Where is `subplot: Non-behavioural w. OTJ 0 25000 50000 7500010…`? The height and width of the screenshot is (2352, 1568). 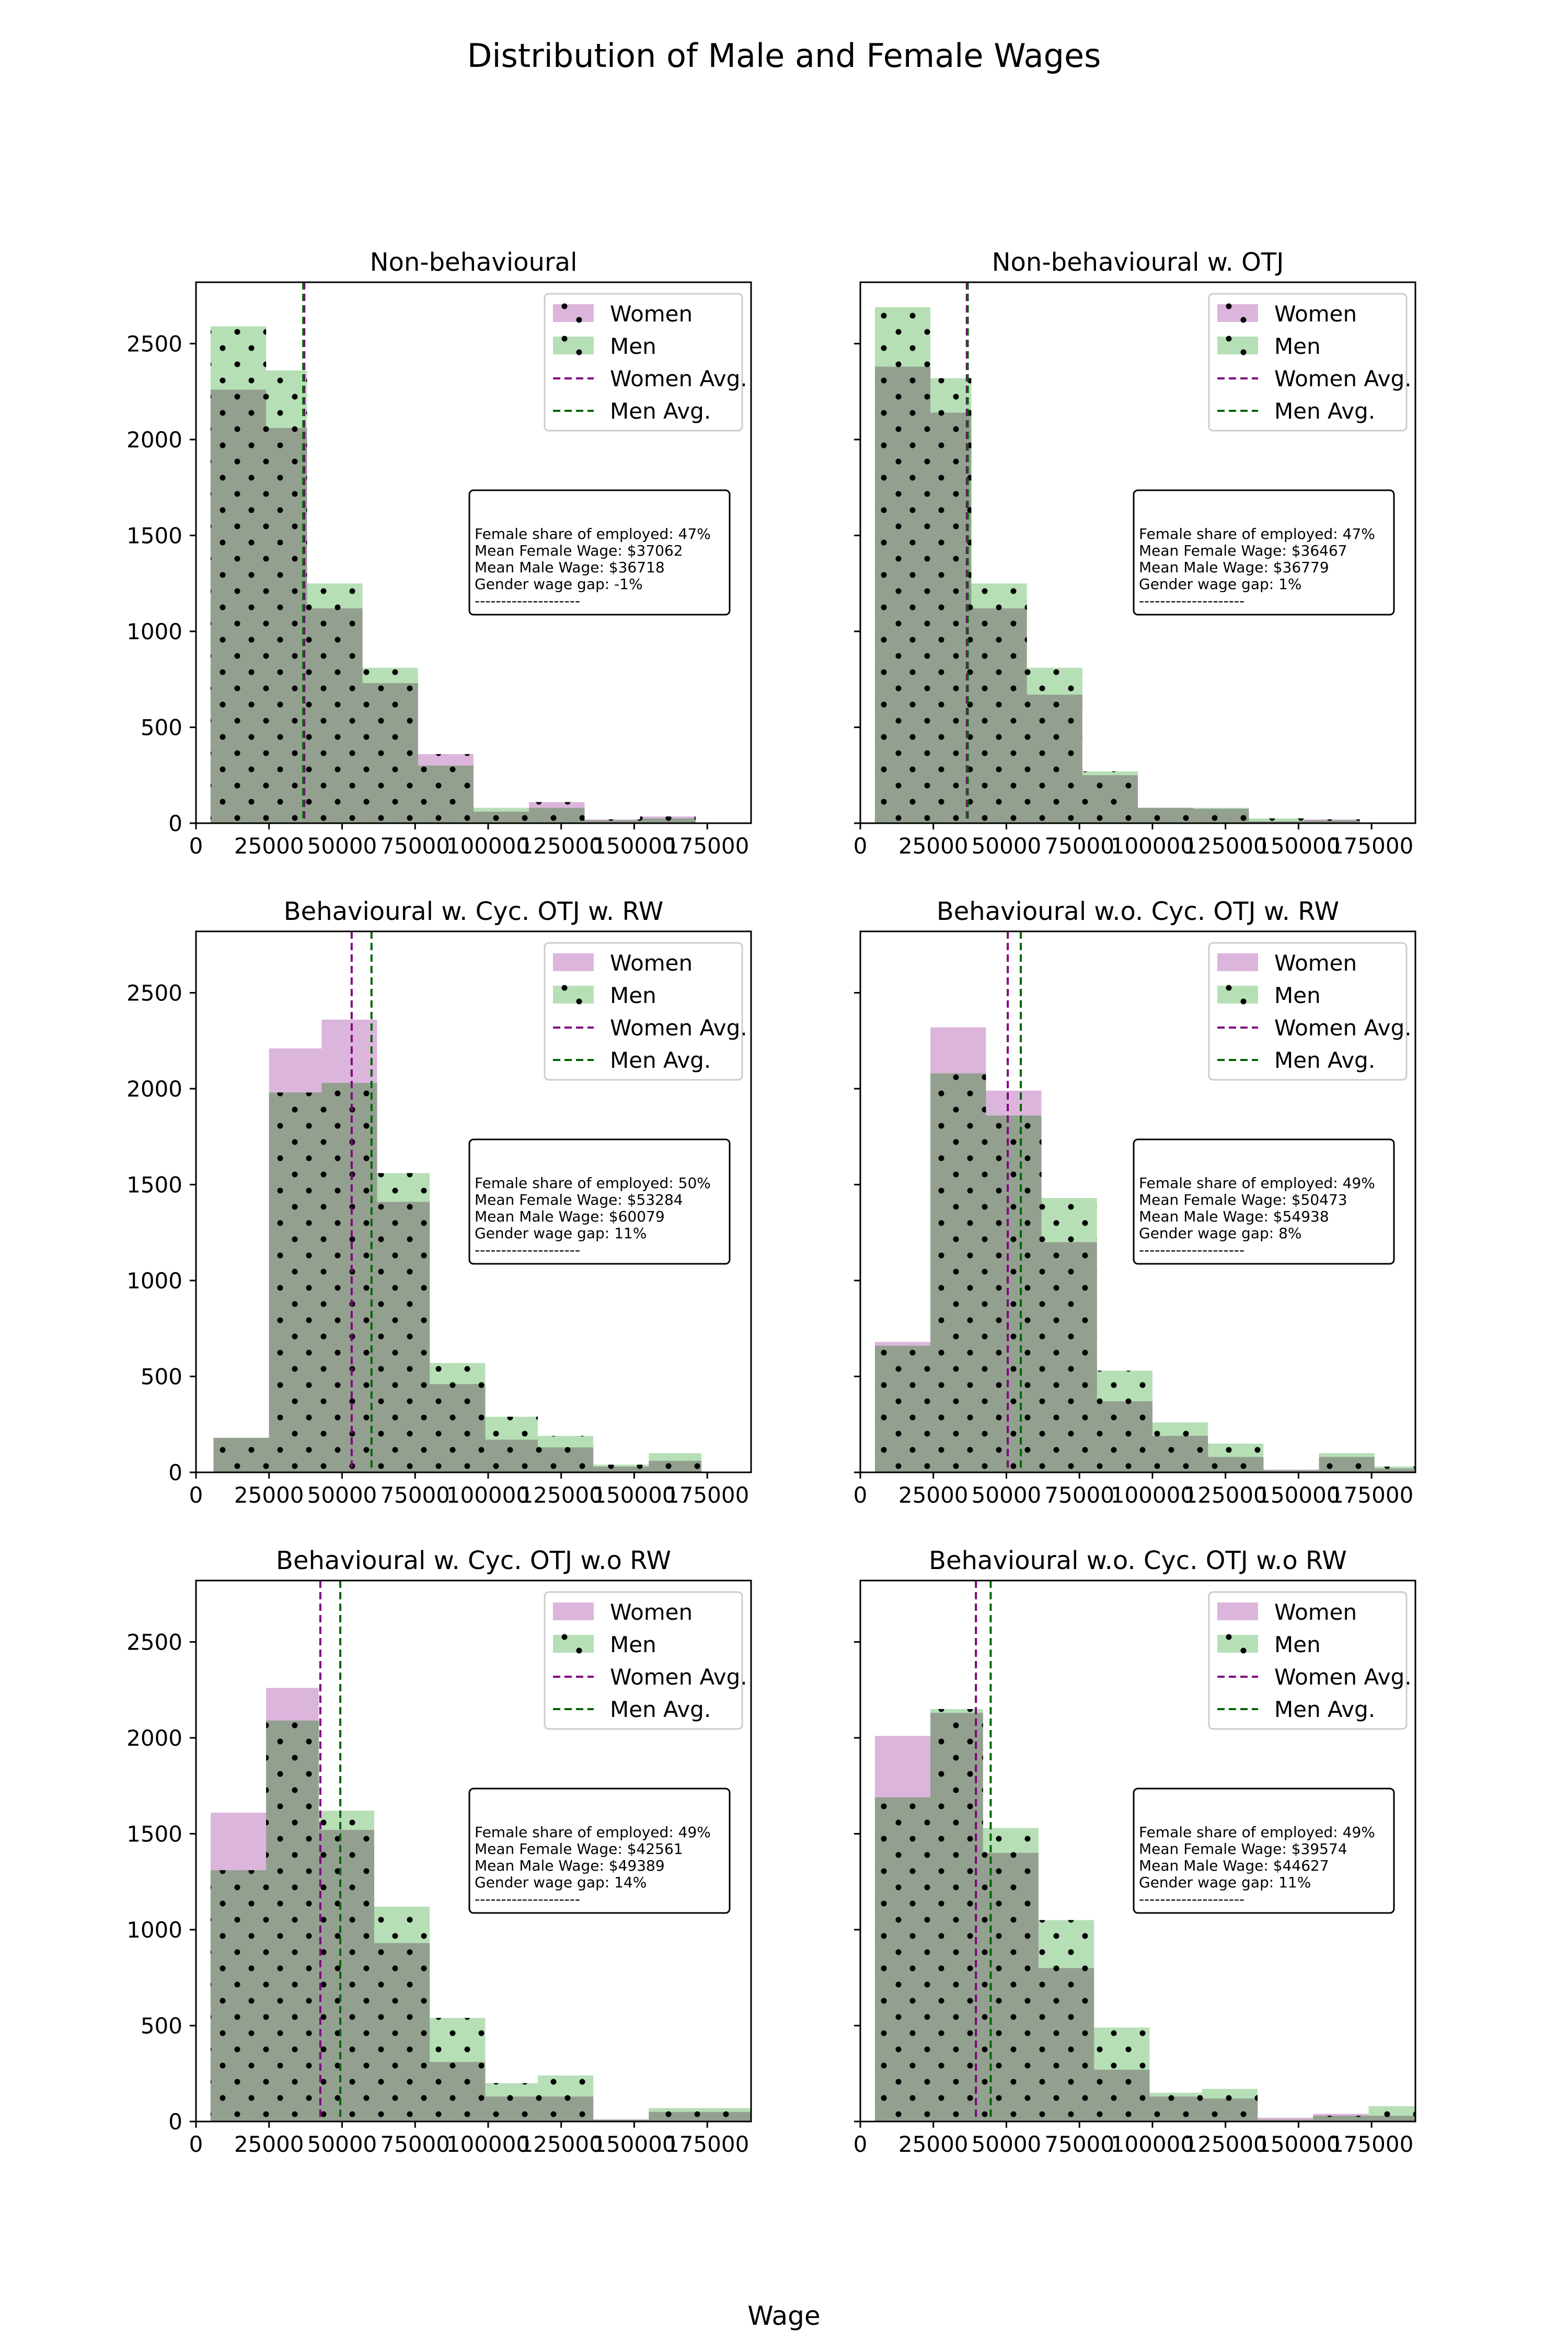
subplot: Non-behavioural w. OTJ 0 25000 50000 7500010… is located at coordinates (1135, 553).